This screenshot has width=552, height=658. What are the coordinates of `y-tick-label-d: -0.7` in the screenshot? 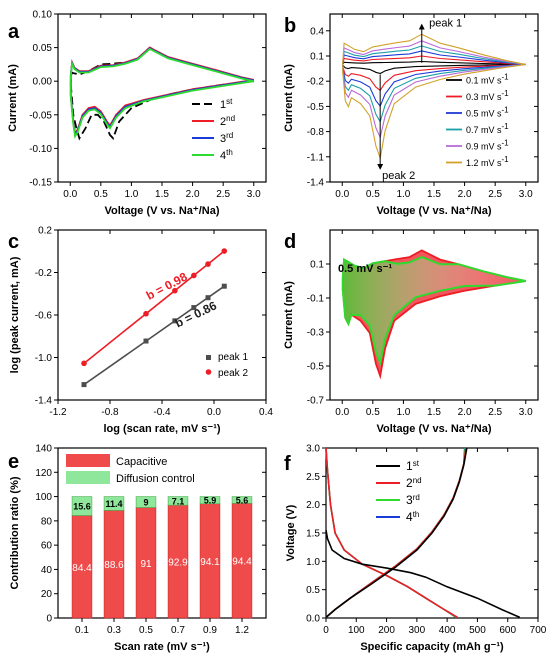 It's located at (316, 401).